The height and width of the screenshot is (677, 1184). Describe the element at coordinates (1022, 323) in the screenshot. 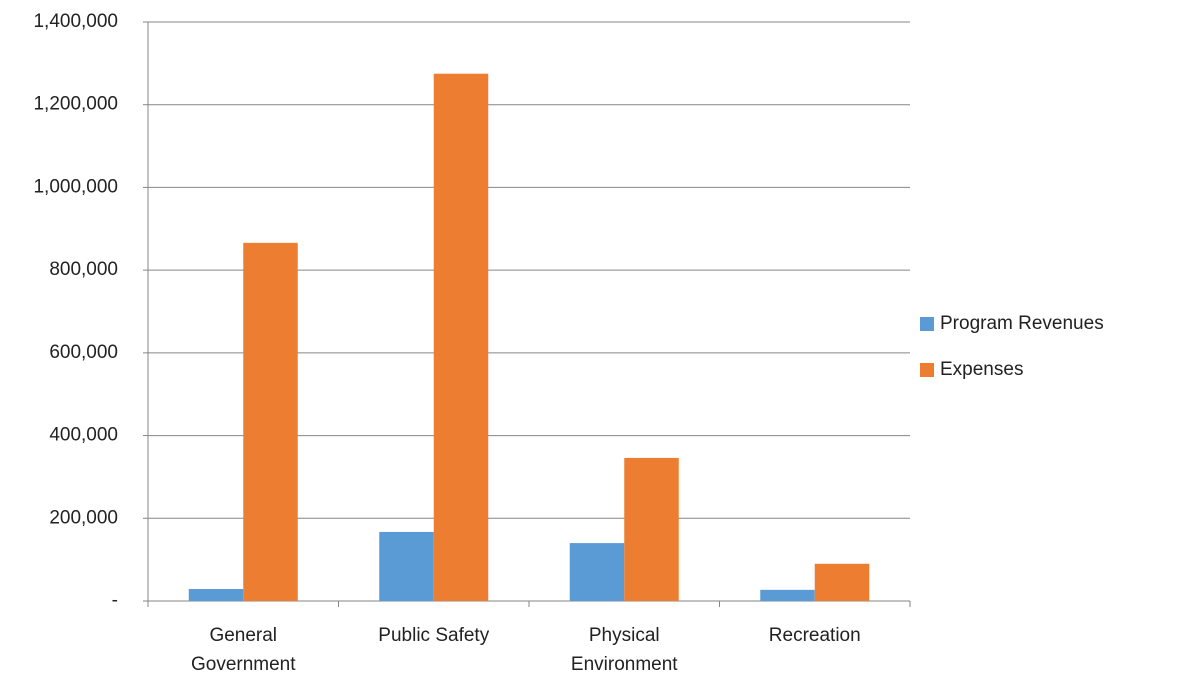

I see `legend-label: Program Revenues` at that location.